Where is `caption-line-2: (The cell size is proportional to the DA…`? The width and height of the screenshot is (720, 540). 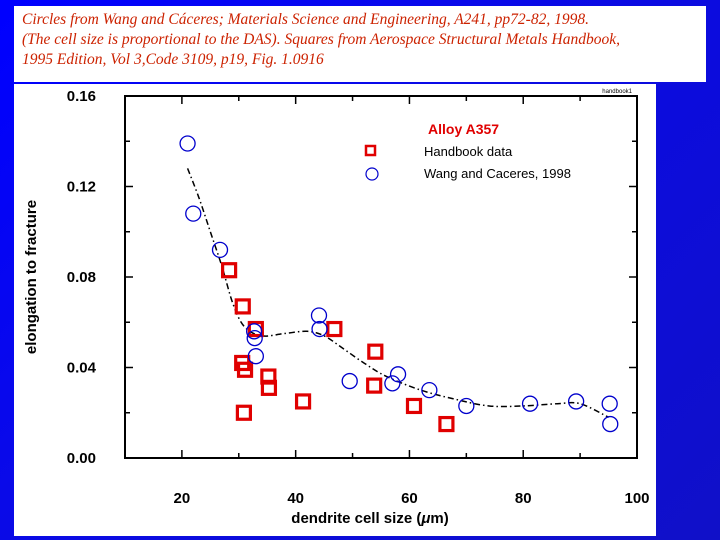
caption-line-2: (The cell size is proportional to the DA… is located at coordinates (321, 39).